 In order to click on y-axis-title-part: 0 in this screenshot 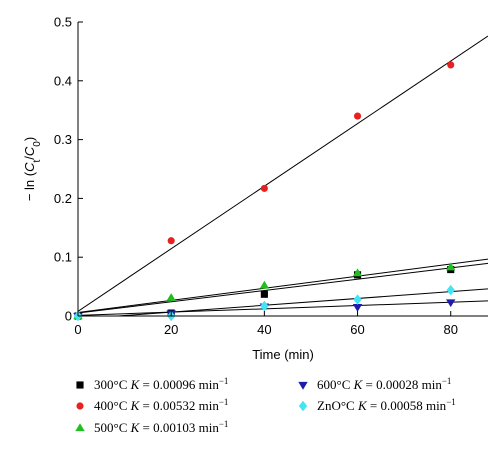, I will do `click(37, 144)`.